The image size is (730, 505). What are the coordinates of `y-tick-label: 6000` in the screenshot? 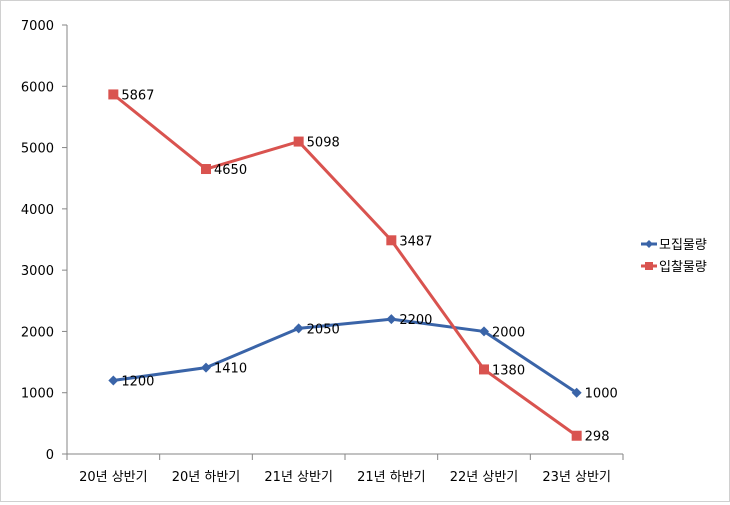 It's located at (37, 87).